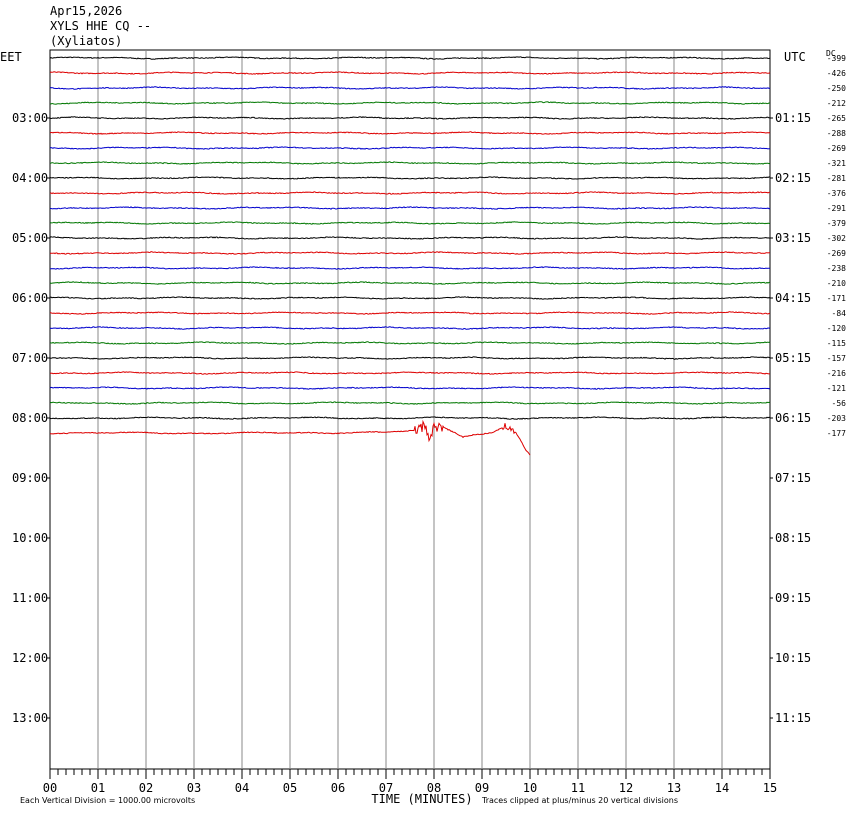 The height and width of the screenshot is (814, 850). I want to click on left-hour-label: 11:00, so click(30, 598).